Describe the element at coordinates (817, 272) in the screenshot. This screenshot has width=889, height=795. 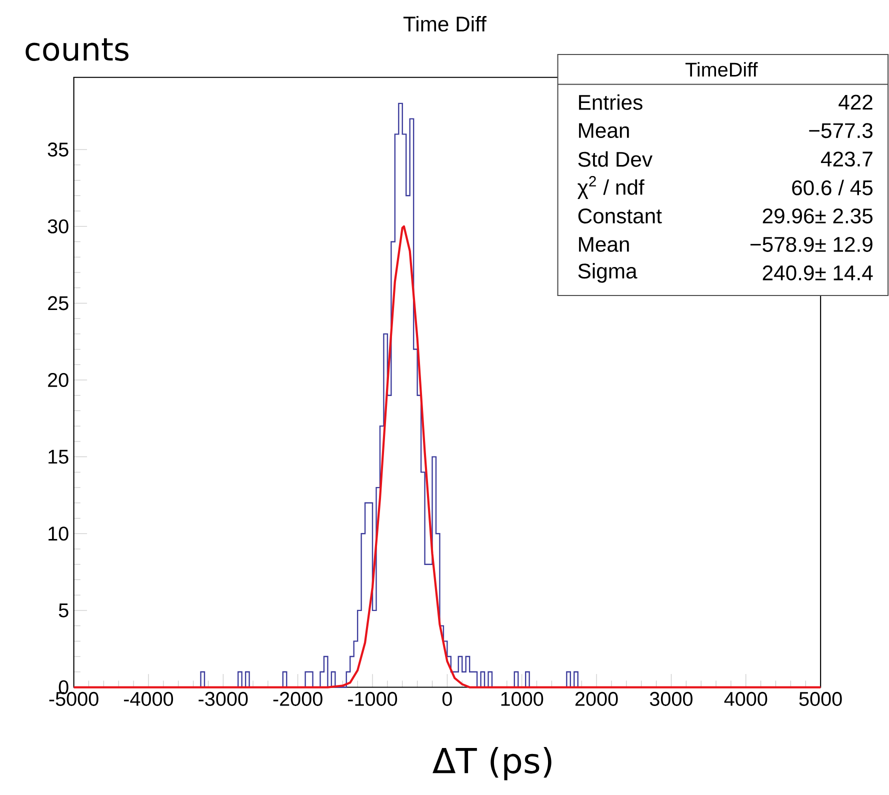
I see `annotation: 240.9± 14.4` at that location.